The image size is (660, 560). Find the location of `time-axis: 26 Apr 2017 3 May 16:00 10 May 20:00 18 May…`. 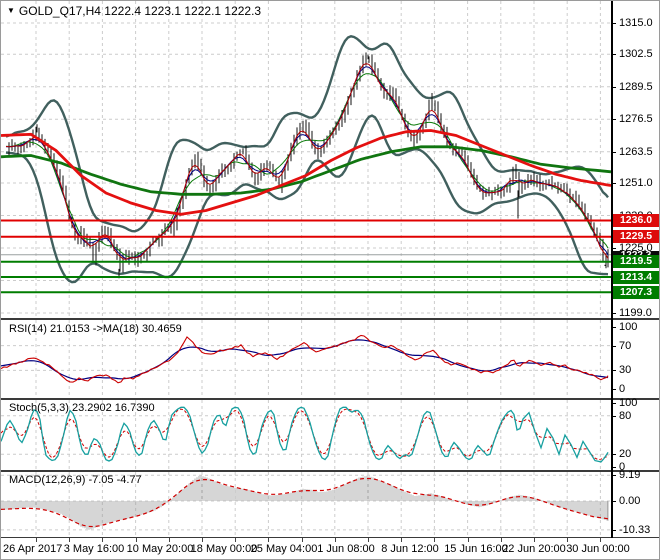

time-axis: 26 Apr 2017 3 May 16:00 10 May 20:00 18 May… is located at coordinates (330, 548).